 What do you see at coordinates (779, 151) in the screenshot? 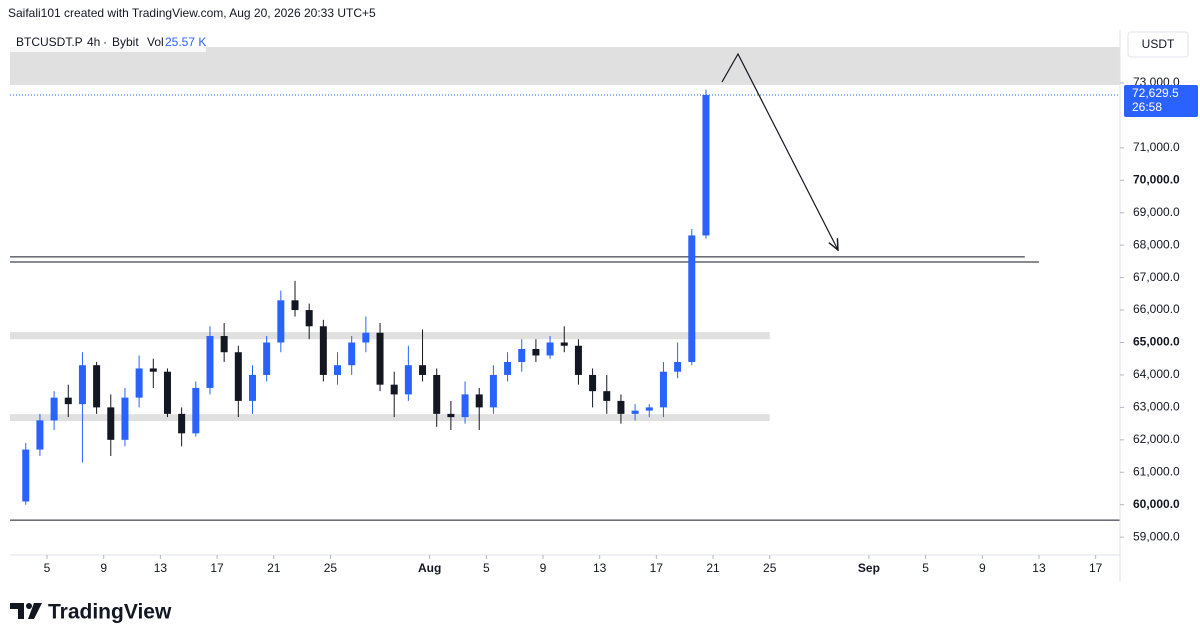
I see `arrow-drawing` at bounding box center [779, 151].